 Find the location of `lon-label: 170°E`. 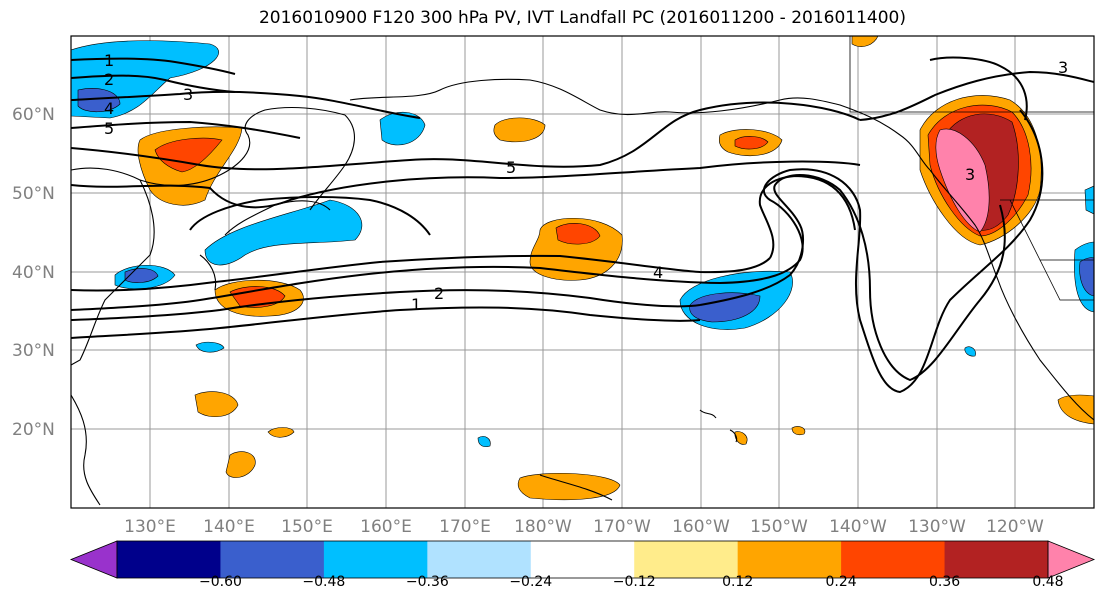

lon-label: 170°E is located at coordinates (465, 527).